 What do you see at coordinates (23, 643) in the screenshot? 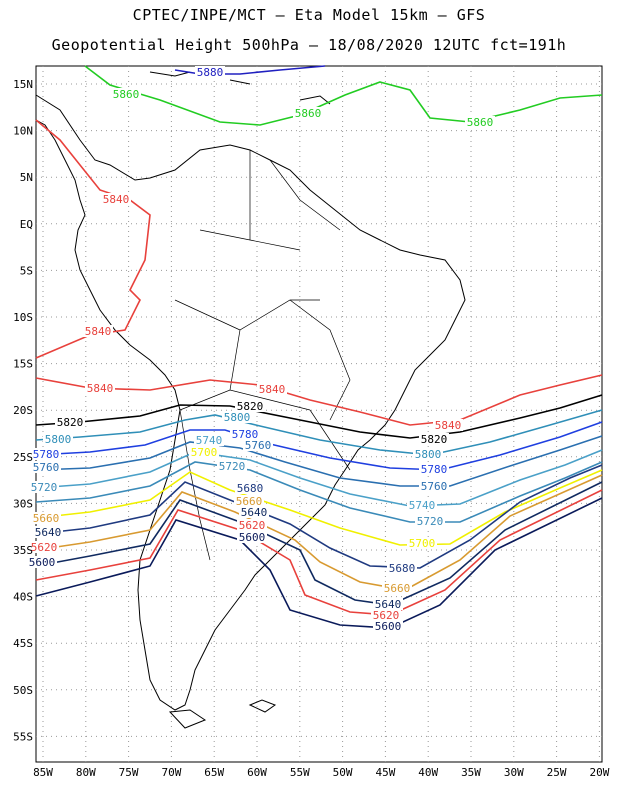
I see `lat-tick-label: 45S` at bounding box center [23, 643].